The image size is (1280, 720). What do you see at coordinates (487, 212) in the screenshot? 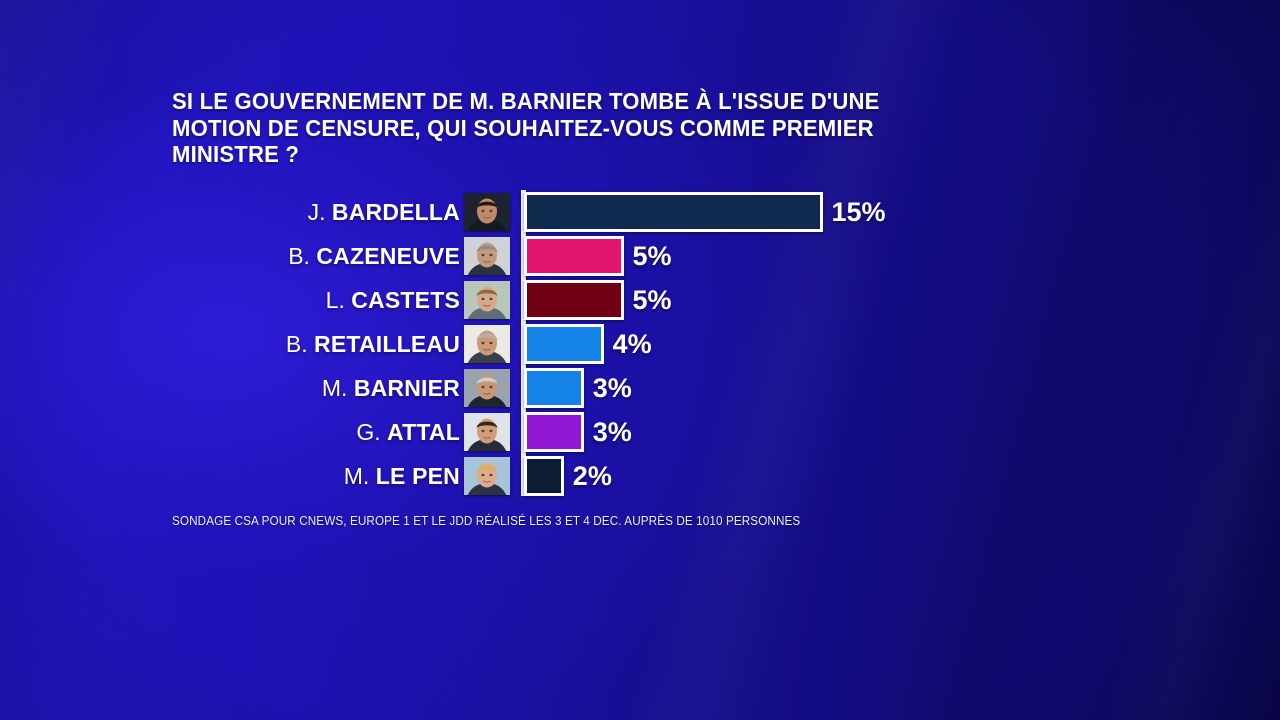
I see `portrait-bardella` at bounding box center [487, 212].